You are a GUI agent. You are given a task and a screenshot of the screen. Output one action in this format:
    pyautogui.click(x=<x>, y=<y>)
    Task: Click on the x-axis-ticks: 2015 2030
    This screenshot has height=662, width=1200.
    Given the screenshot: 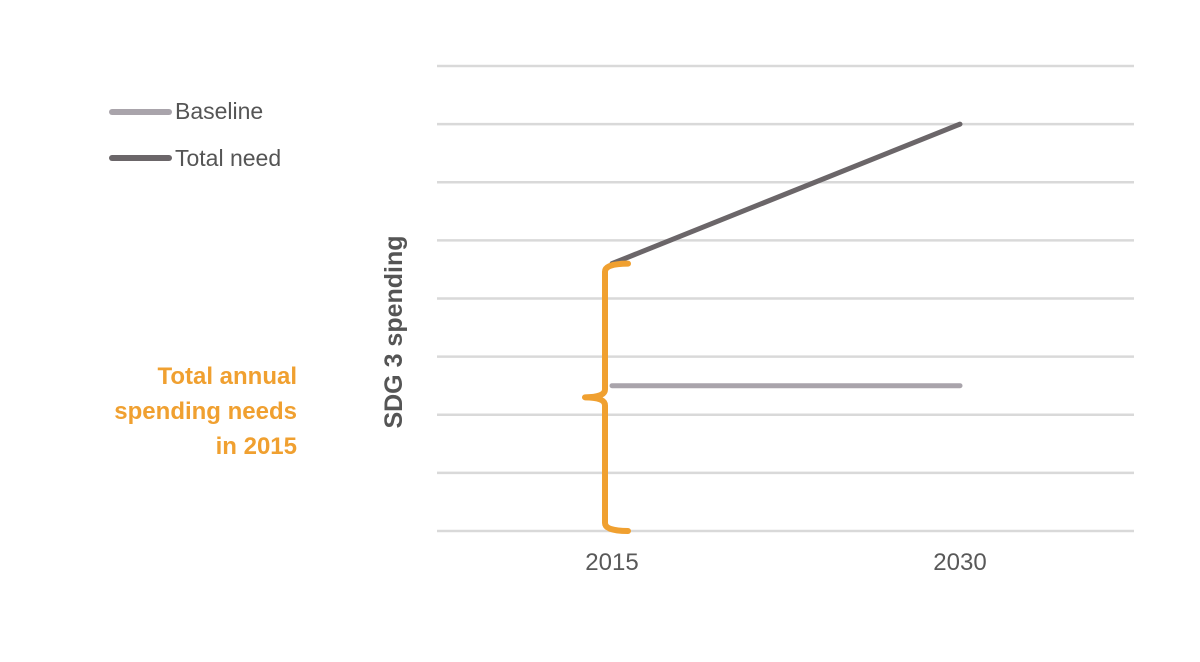 What is the action you would take?
    pyautogui.click(x=785, y=562)
    